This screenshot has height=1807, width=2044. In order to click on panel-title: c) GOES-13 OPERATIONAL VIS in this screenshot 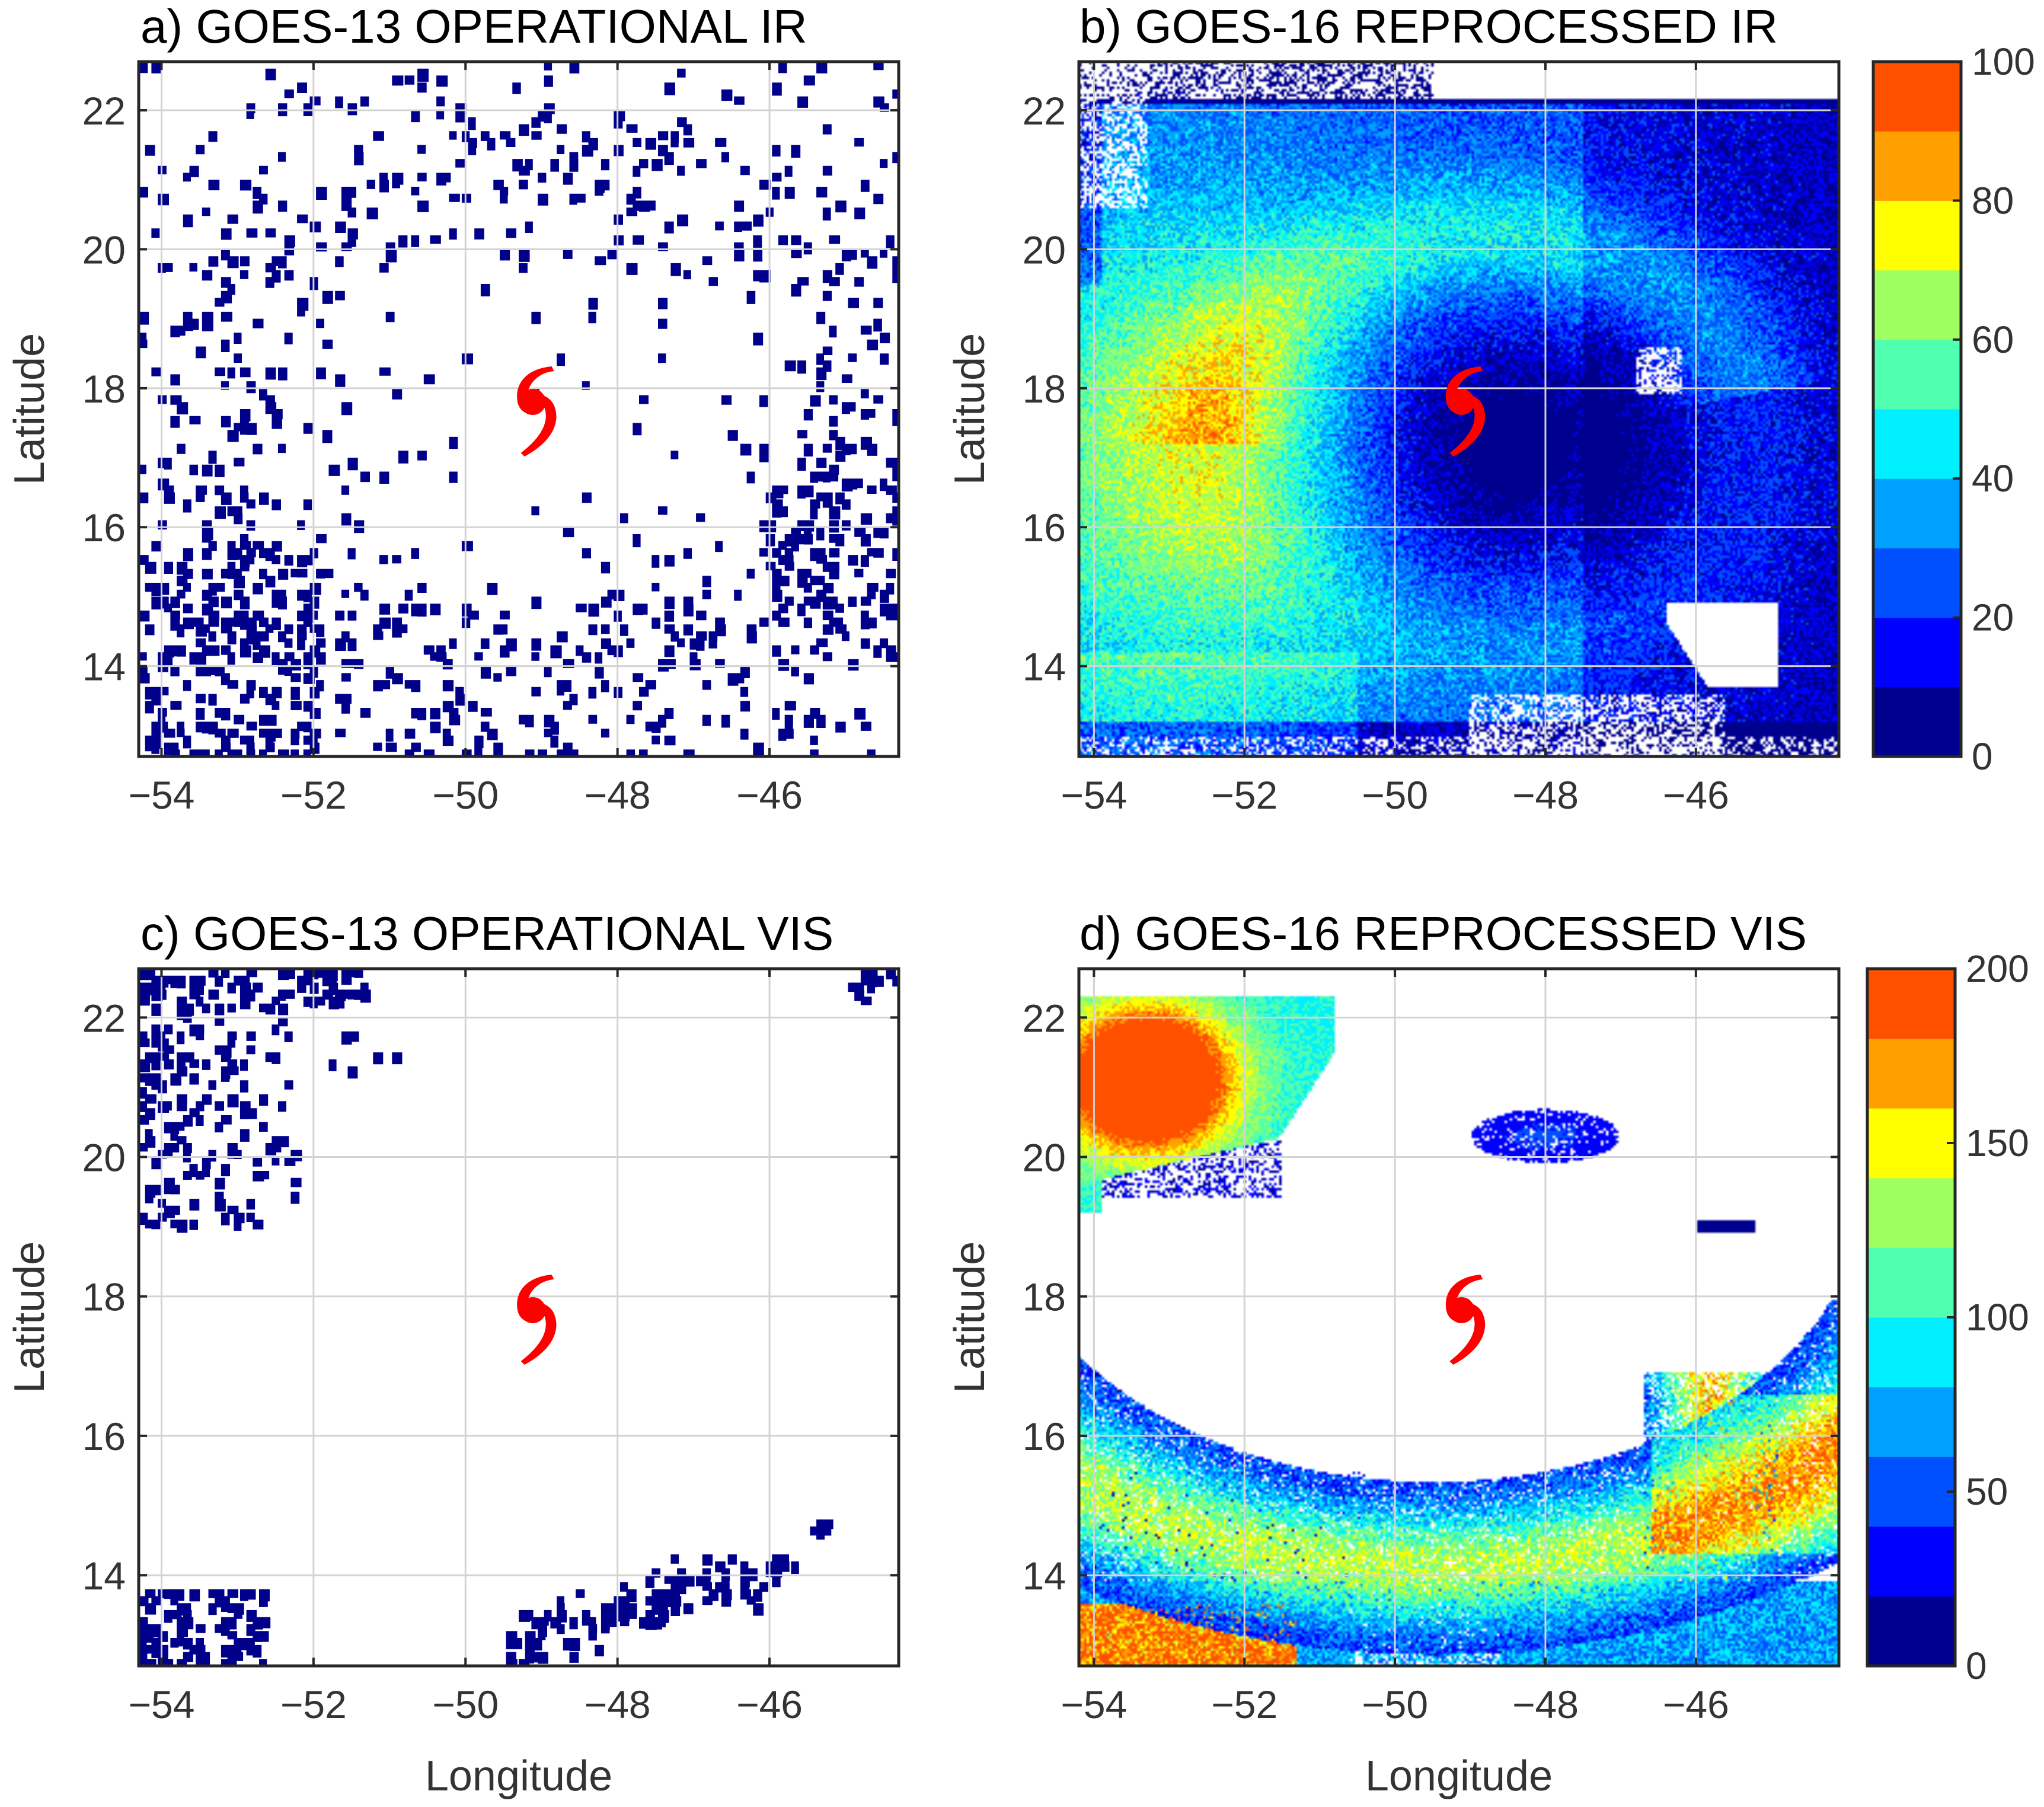, I will do `click(486, 933)`.